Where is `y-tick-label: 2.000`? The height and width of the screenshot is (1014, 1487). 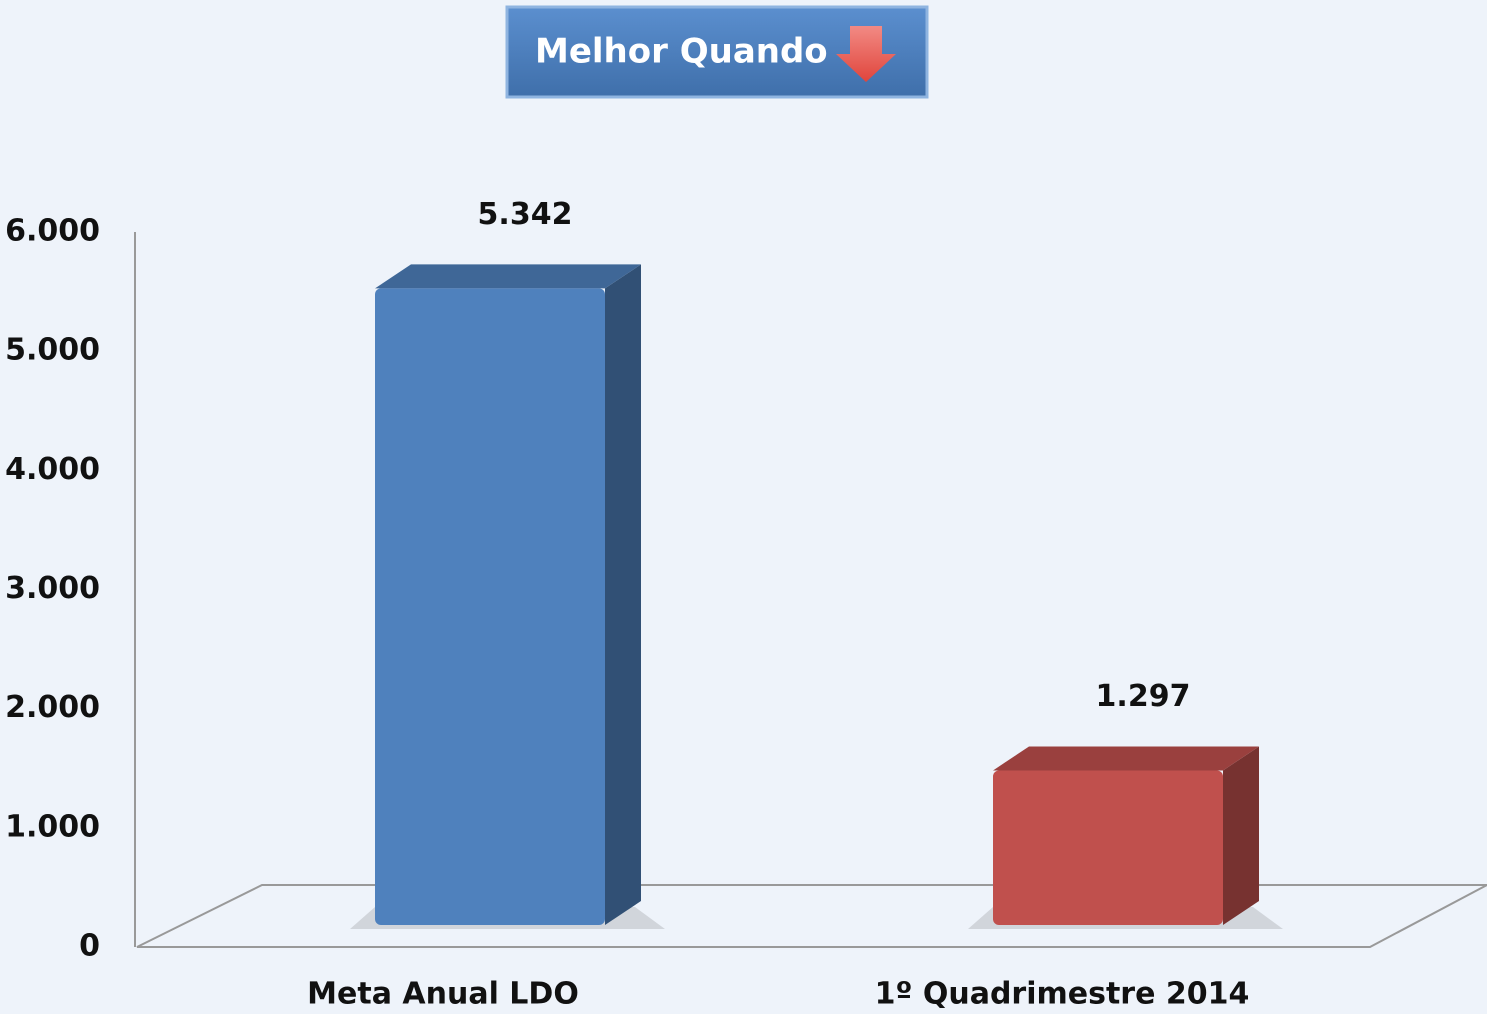 y-tick-label: 2.000 is located at coordinates (52, 707).